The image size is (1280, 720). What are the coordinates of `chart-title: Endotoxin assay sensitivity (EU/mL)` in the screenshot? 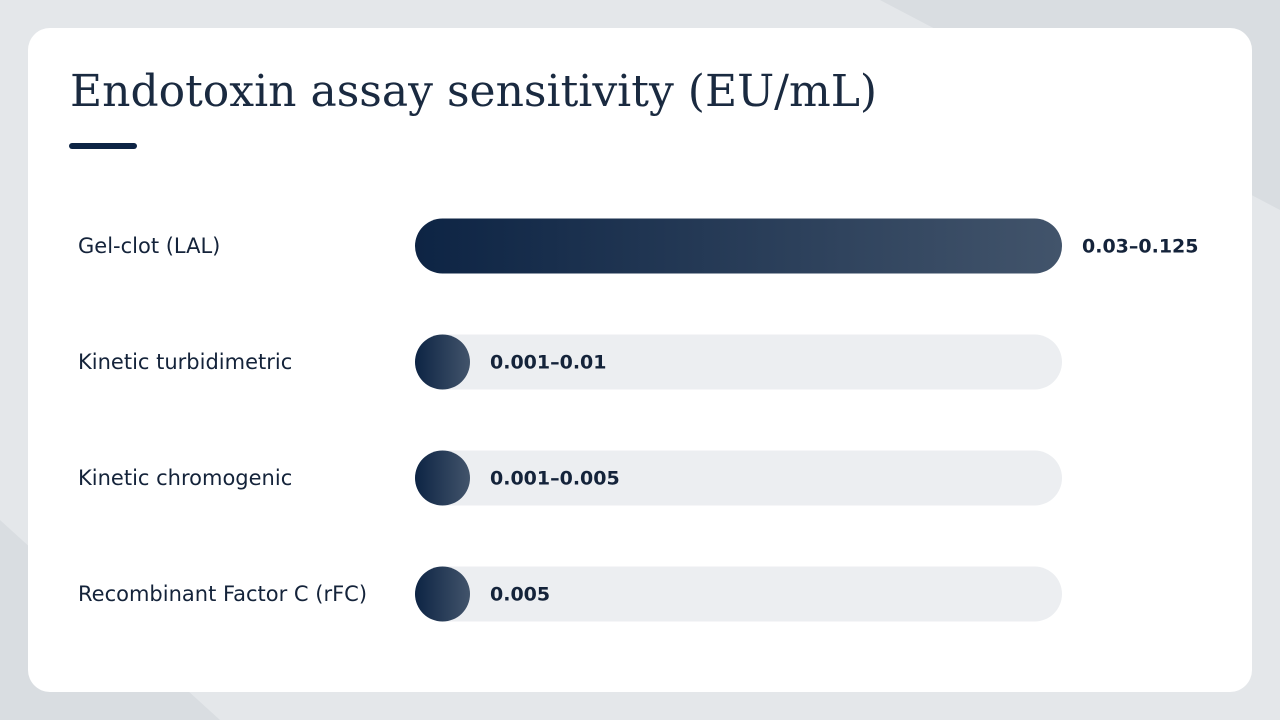 It's located at (474, 91).